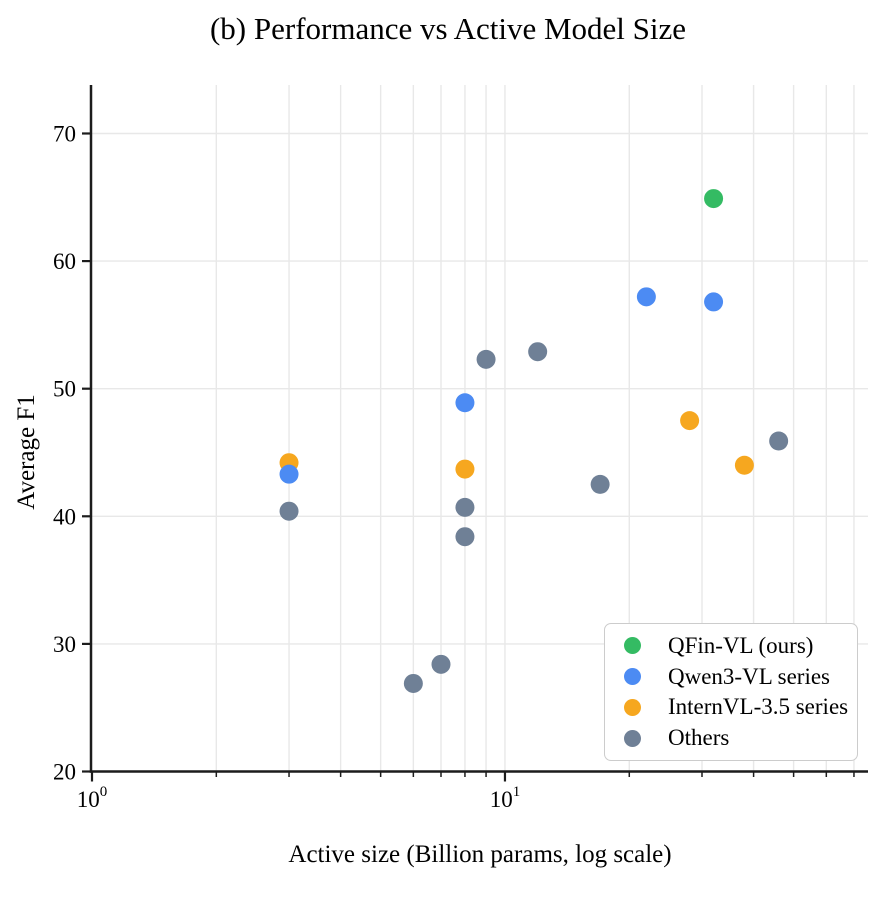 This screenshot has height=897, width=896. What do you see at coordinates (64, 389) in the screenshot?
I see `y-tick-label: 50` at bounding box center [64, 389].